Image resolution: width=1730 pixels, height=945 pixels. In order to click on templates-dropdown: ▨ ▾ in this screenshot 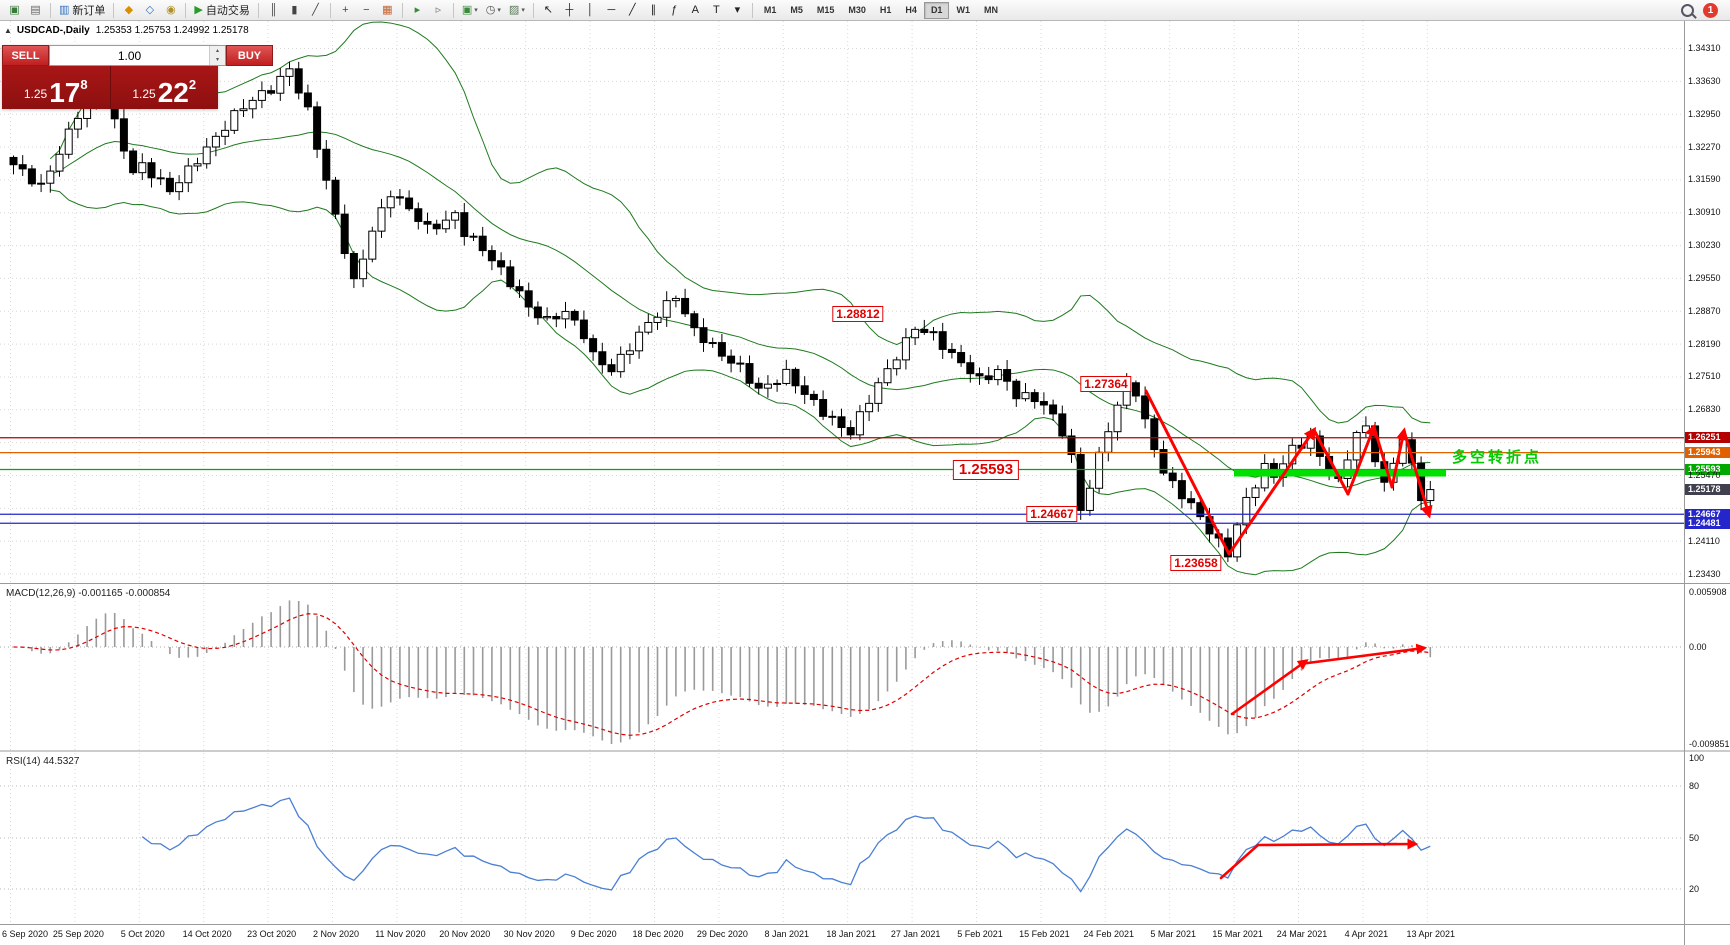, I will do `click(517, 10)`.